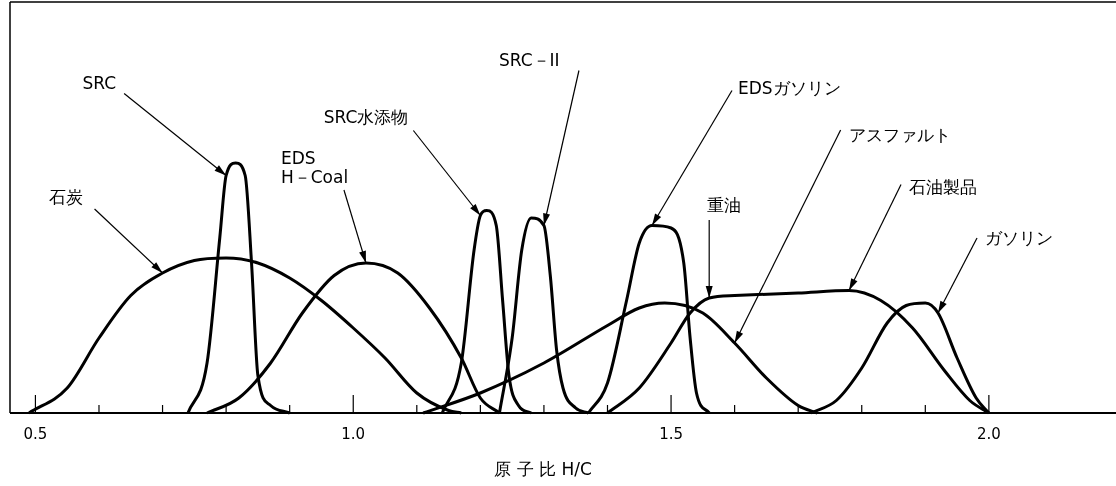 The width and height of the screenshot is (1116, 486). Describe the element at coordinates (988, 434) in the screenshot. I see `x-tick-label: 2.0` at that location.